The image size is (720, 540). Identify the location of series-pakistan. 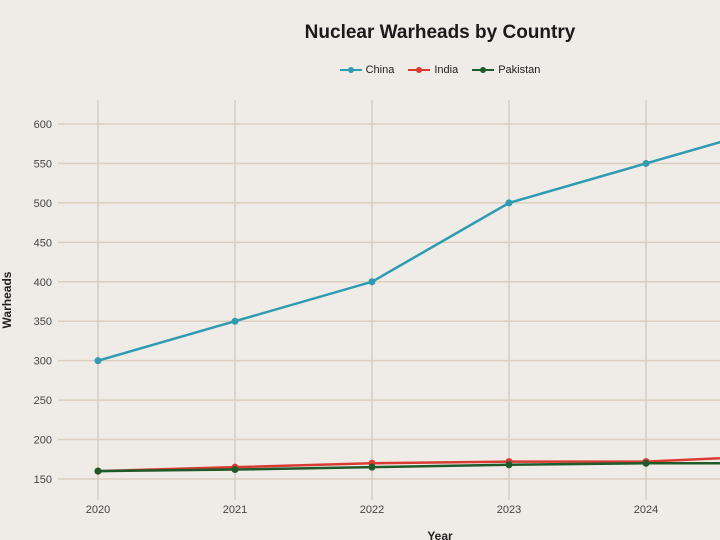
(407, 467).